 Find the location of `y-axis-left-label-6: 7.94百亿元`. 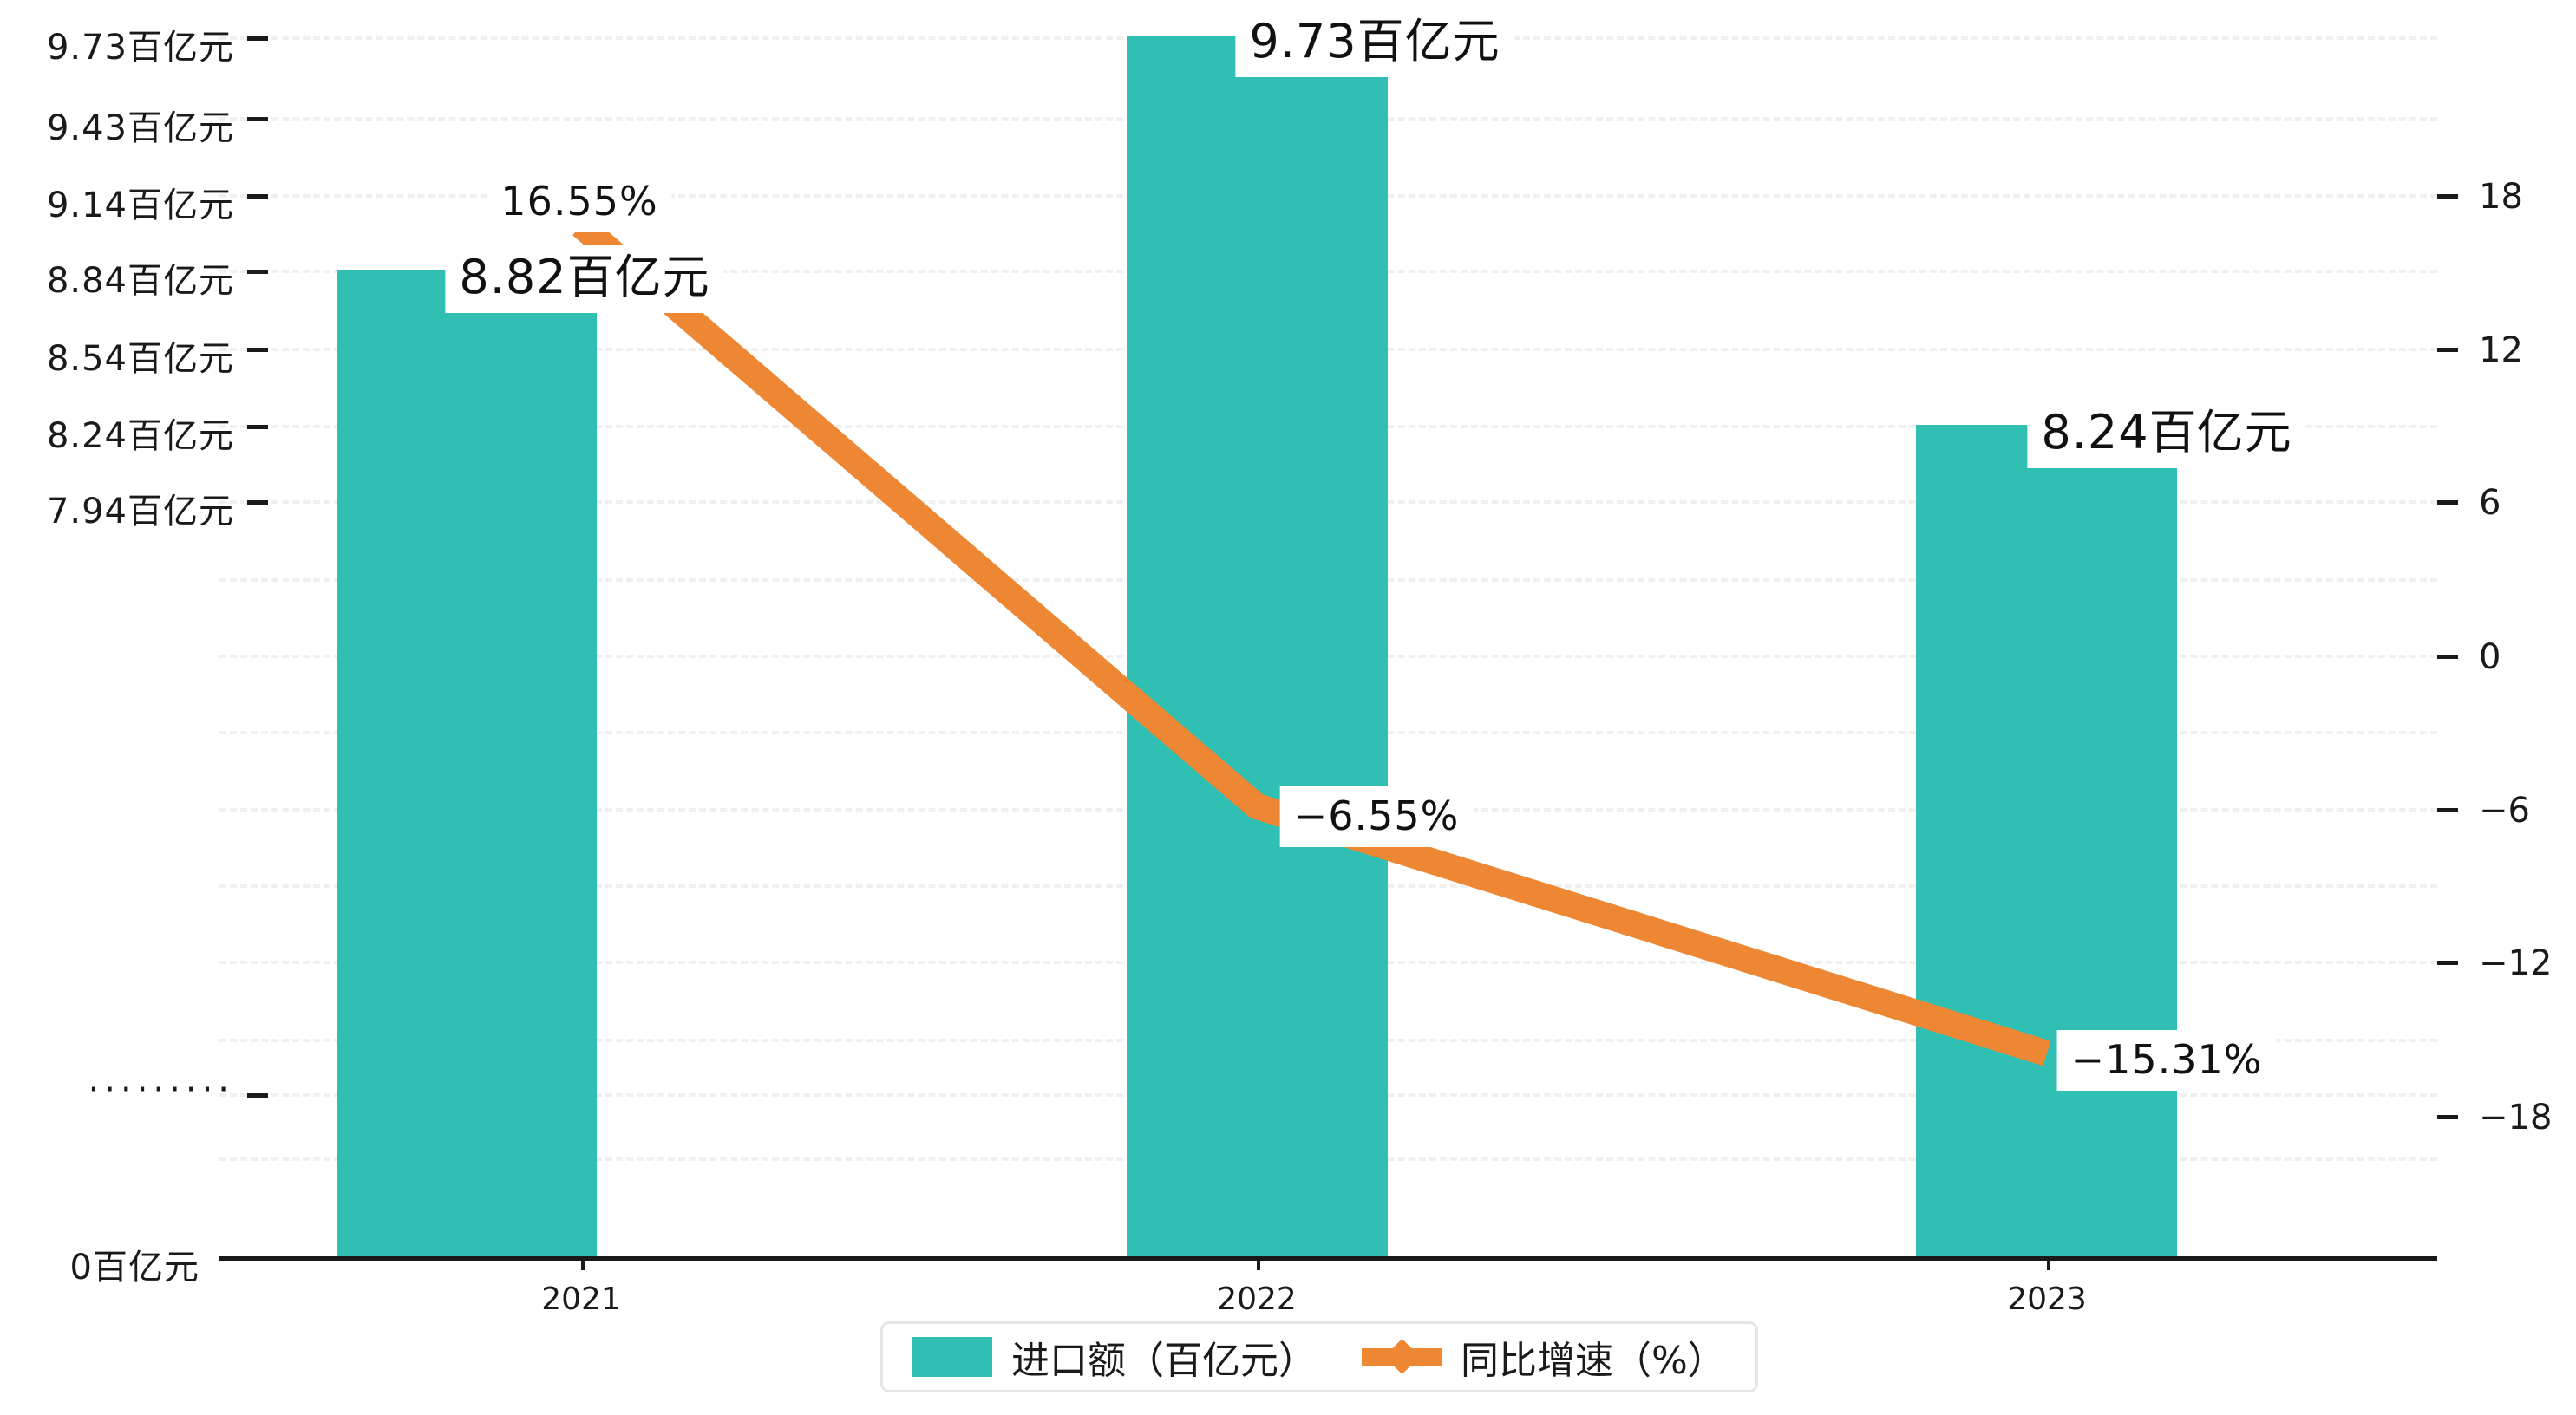

y-axis-left-label-6: 7.94百亿元 is located at coordinates (140, 511).